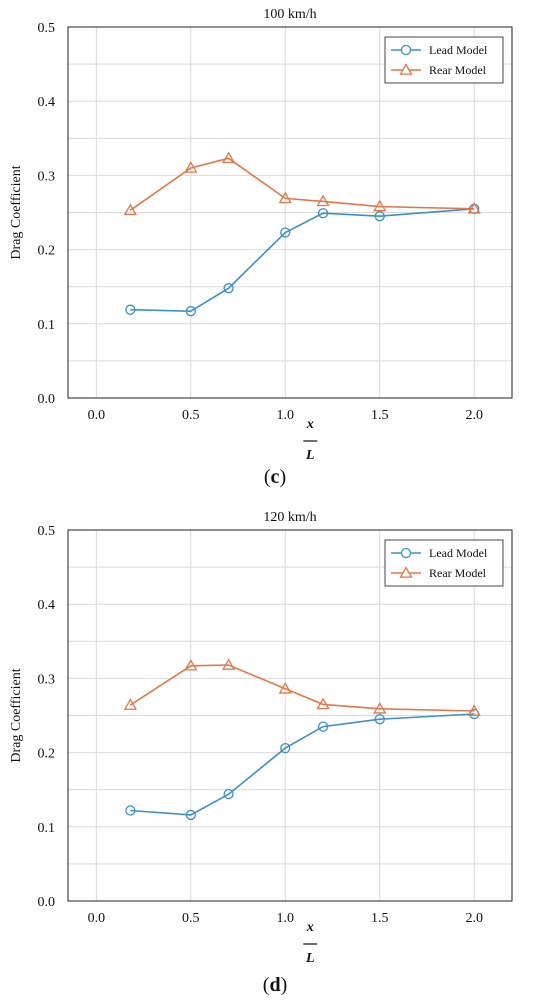  I want to click on panel-label-c: (c), so click(275, 477).